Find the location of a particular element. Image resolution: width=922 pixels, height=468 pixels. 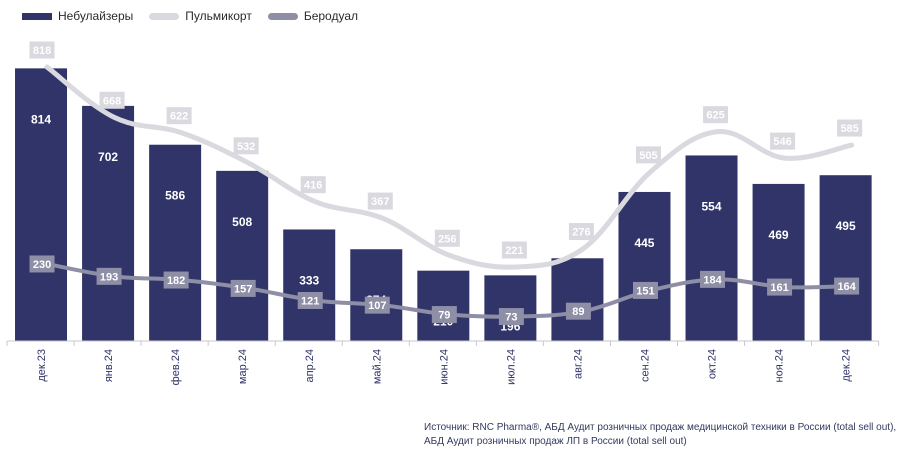

legend-item-nebulizers: Небулайзеры is located at coordinates (77, 16).